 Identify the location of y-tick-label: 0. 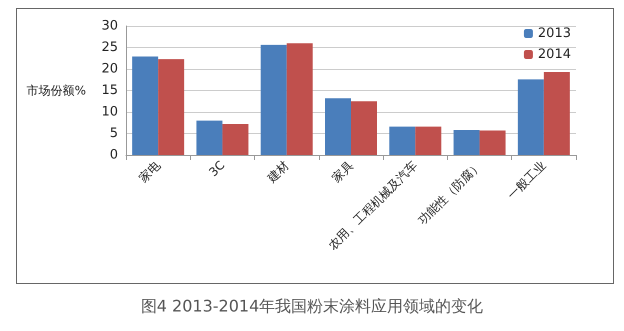
(114, 155).